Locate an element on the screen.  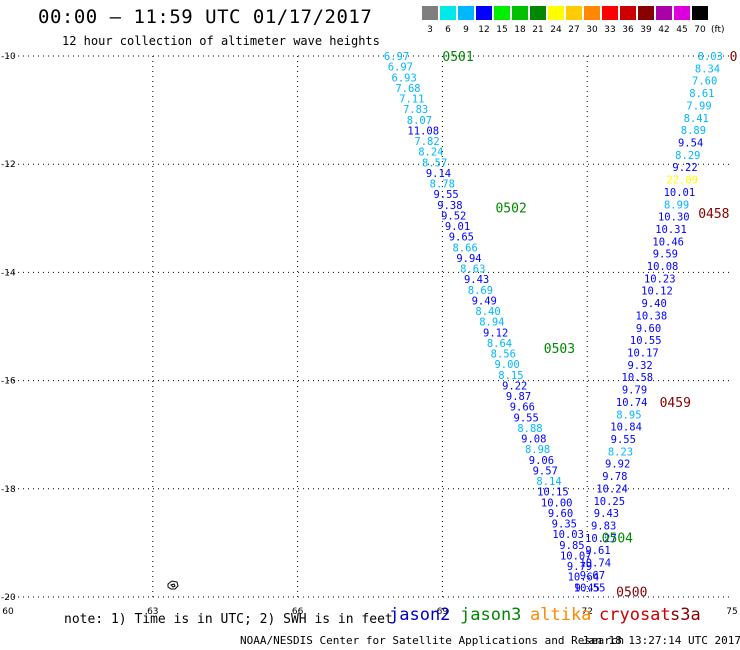
swh-value: 8.98 is located at coordinates (537, 450).